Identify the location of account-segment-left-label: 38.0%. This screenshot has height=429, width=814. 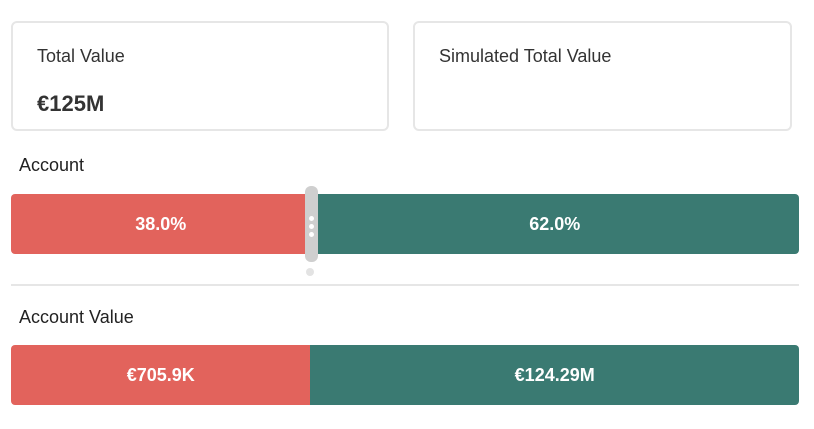
(161, 223).